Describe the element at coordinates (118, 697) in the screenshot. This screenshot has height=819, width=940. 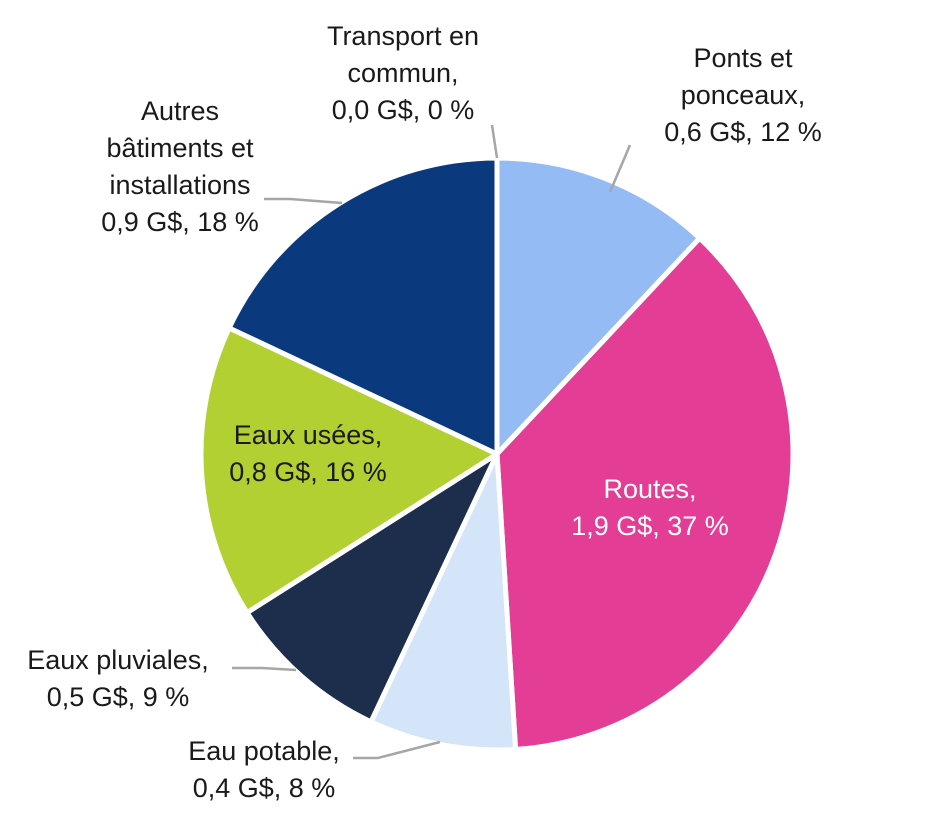
I see `slice-label-line: 0,5 G$, 9 %` at that location.